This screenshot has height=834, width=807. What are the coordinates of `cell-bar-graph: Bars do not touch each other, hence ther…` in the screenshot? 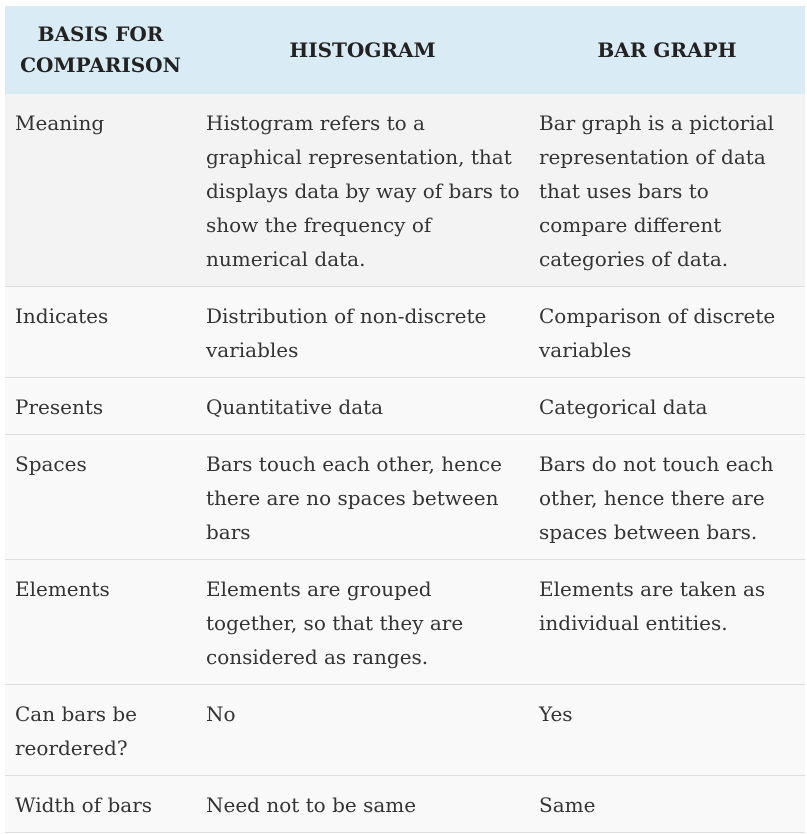 It's located at (667, 497).